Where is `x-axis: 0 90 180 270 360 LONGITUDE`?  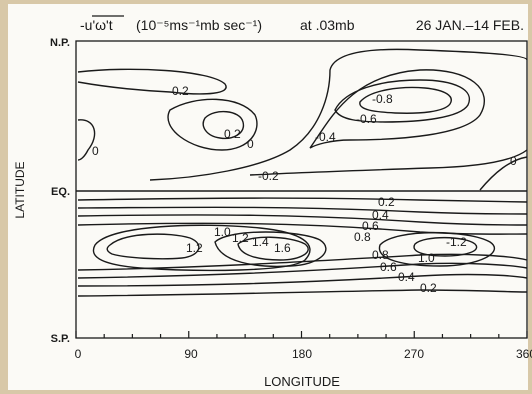 x-axis: 0 90 180 270 360 LONGITUDE is located at coordinates (303, 360).